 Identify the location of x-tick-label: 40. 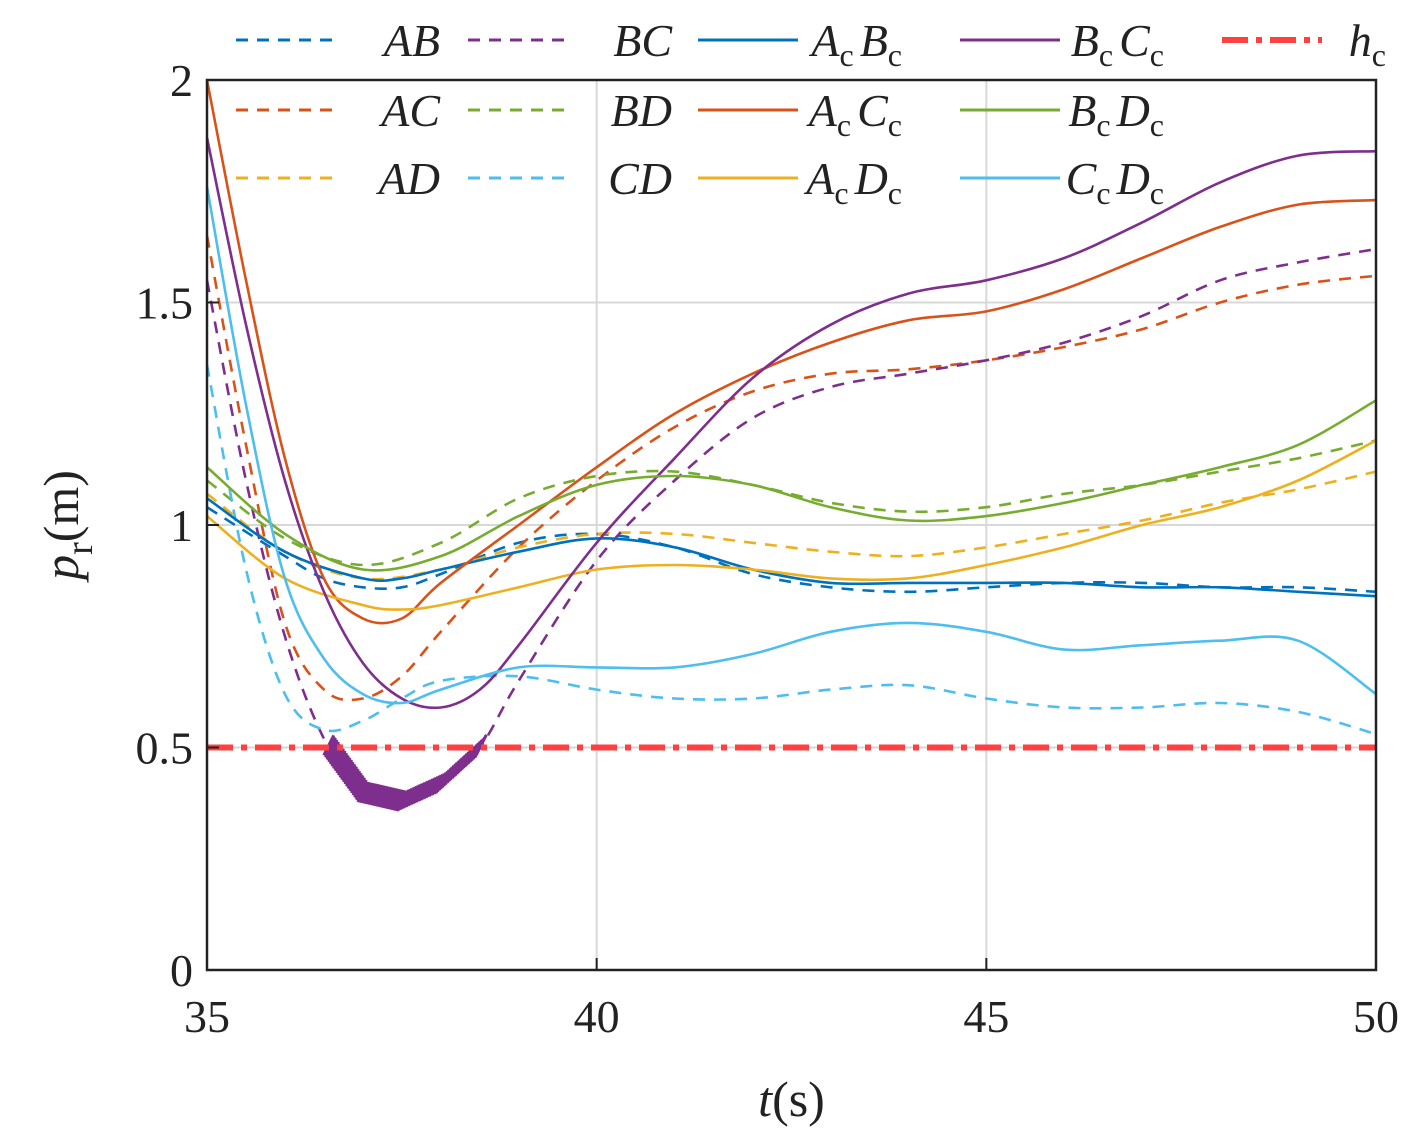
(597, 1016).